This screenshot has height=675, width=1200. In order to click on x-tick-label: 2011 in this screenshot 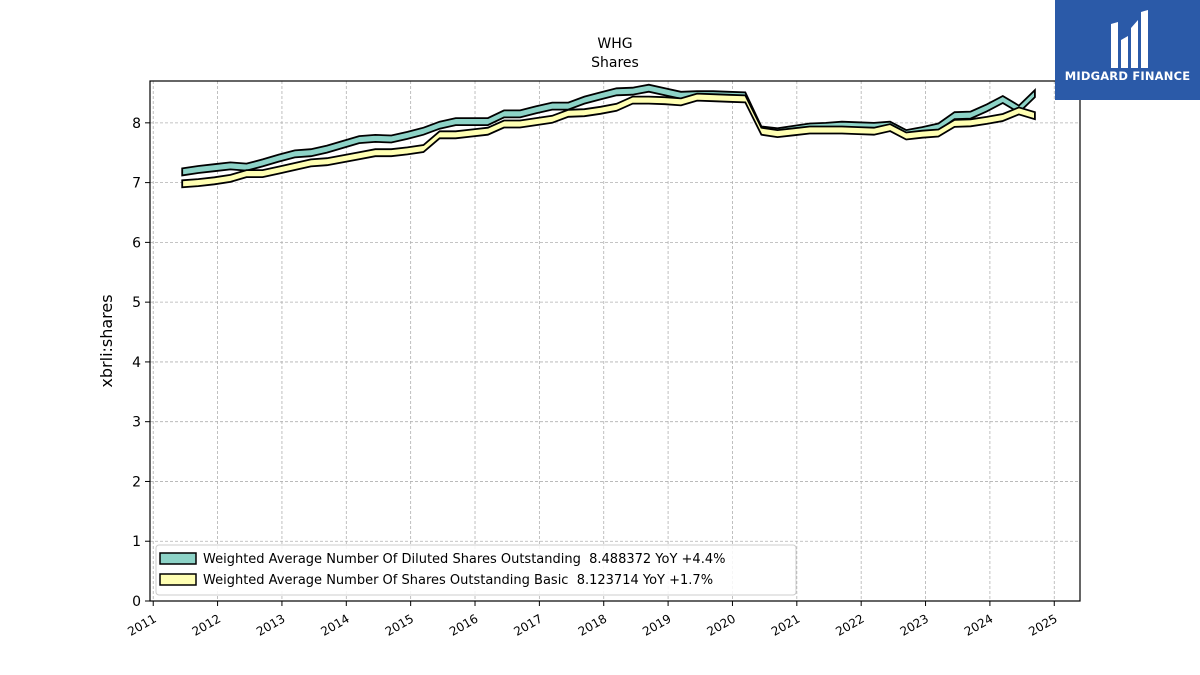, I will do `click(141, 624)`.